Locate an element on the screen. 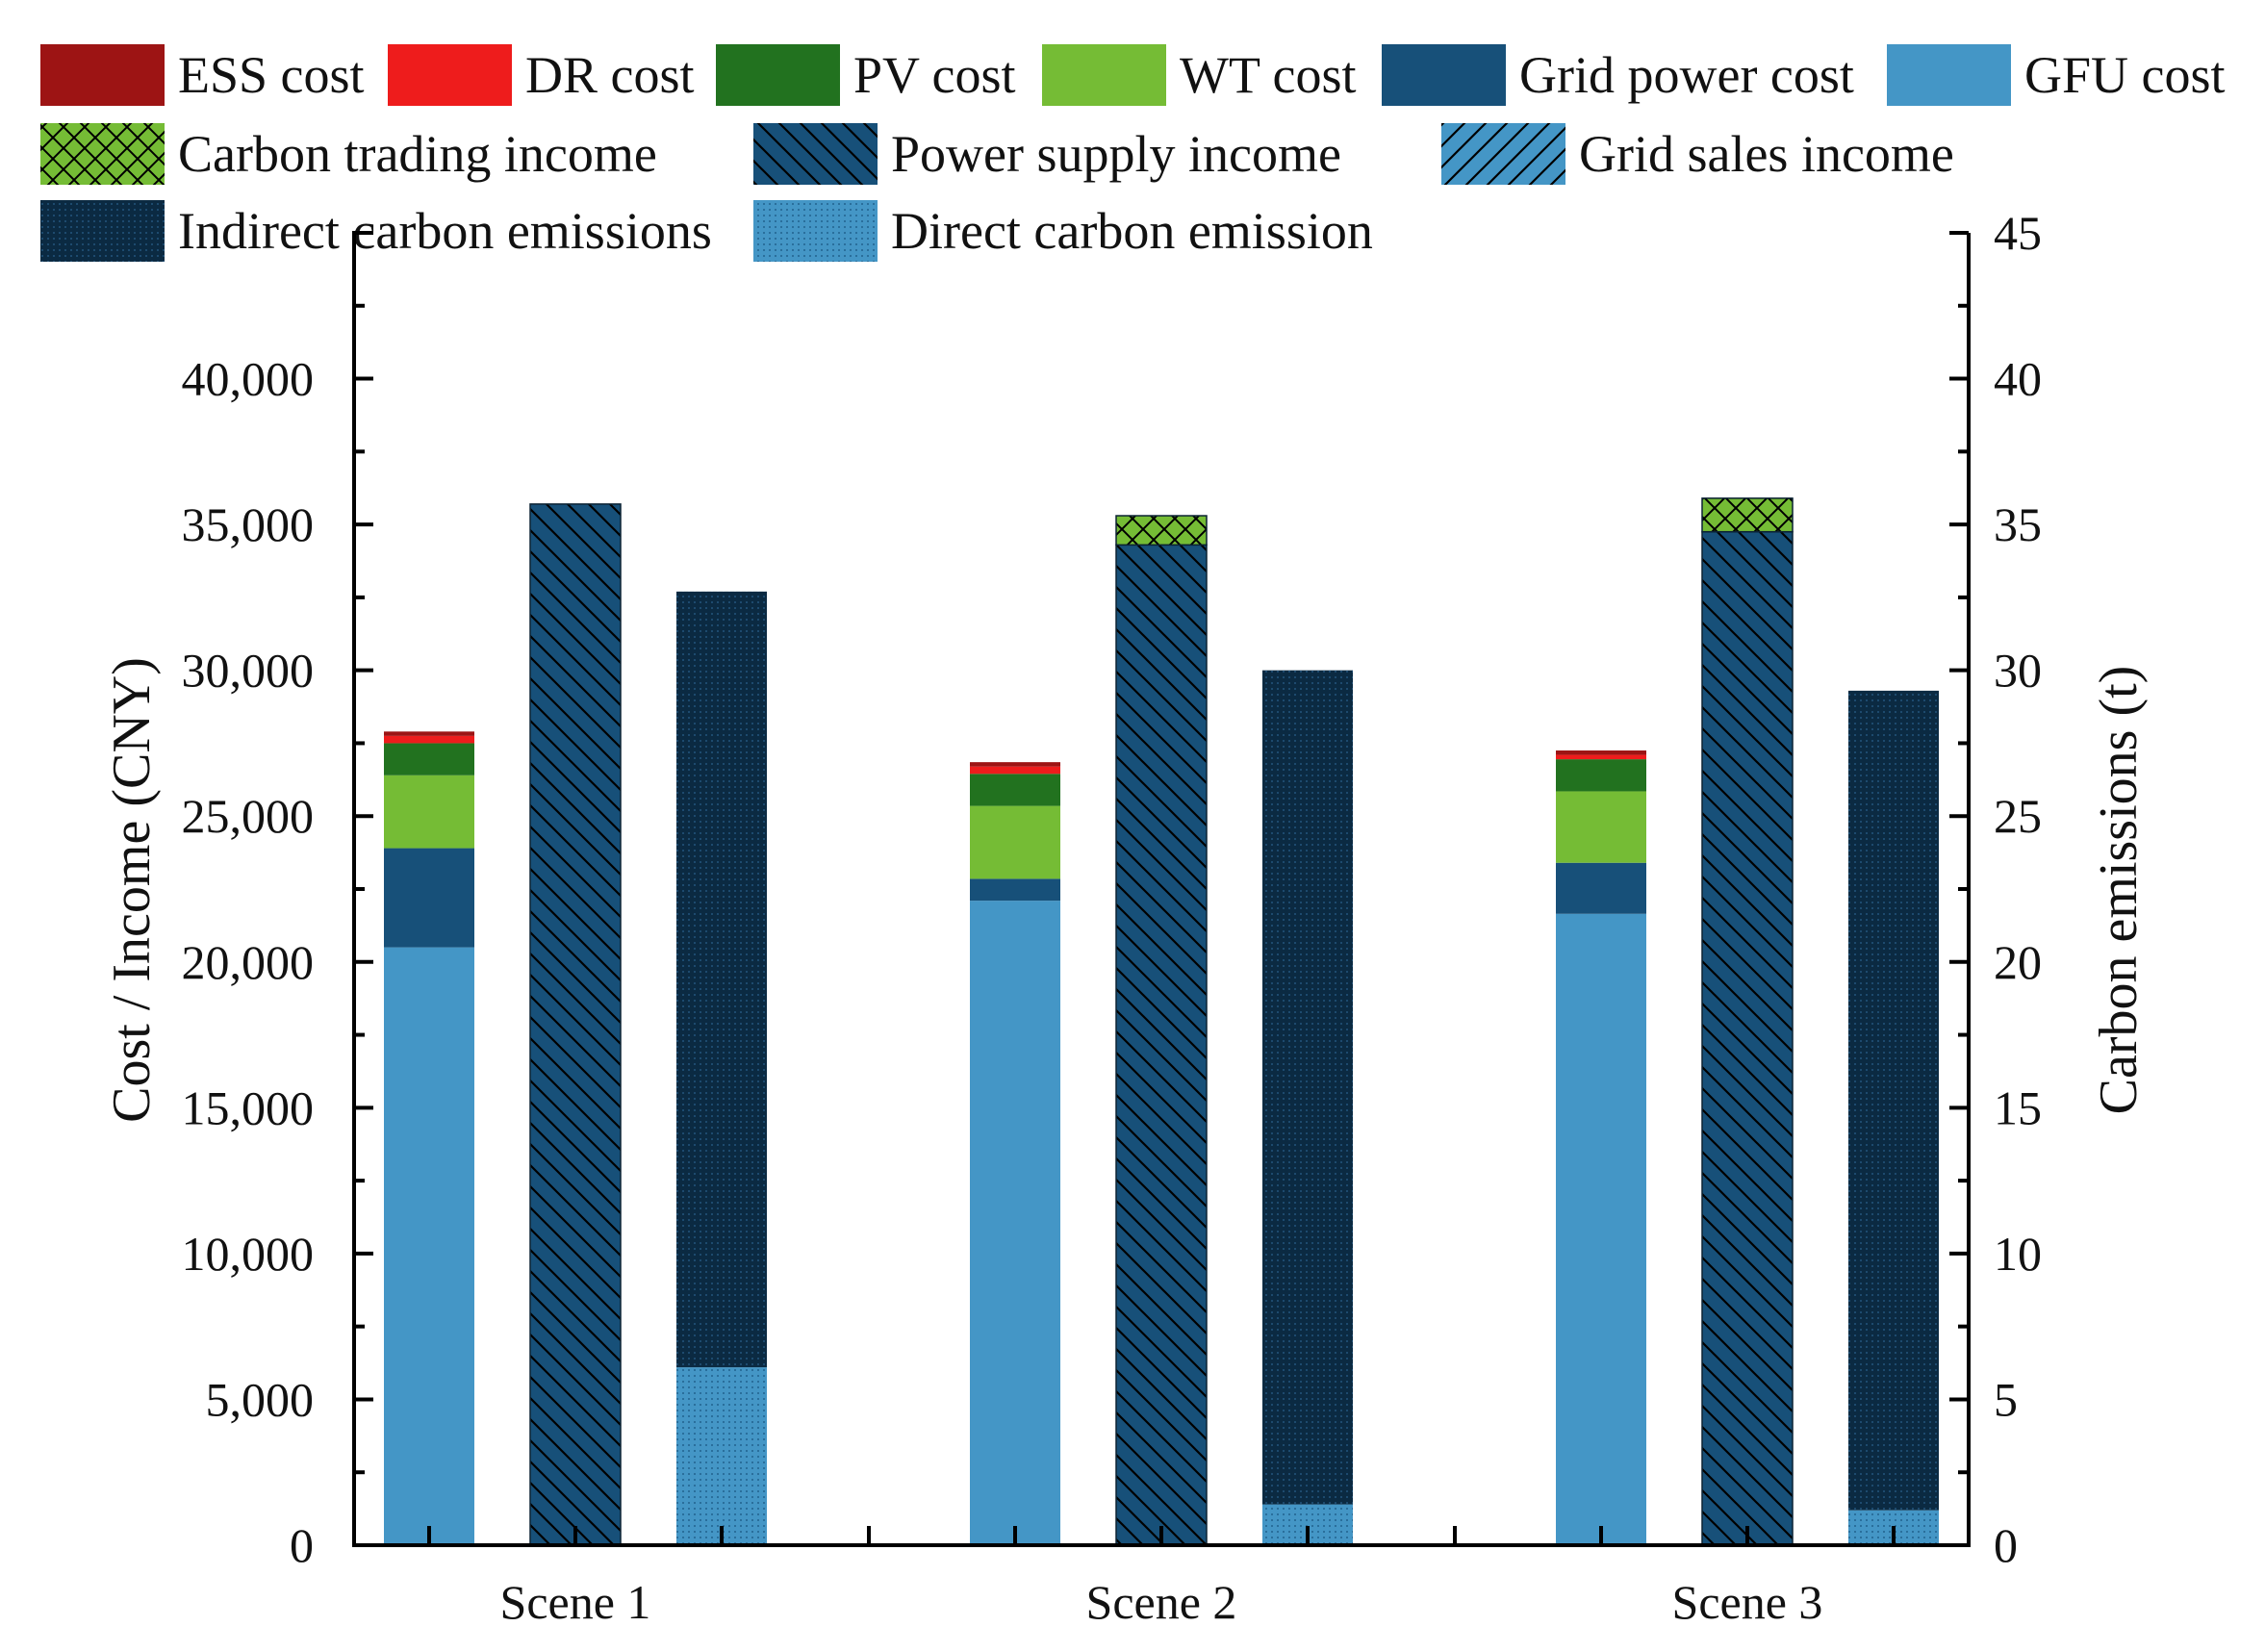 The image size is (2265, 1652). legend-label-pv-cost: PV cost is located at coordinates (934, 75).